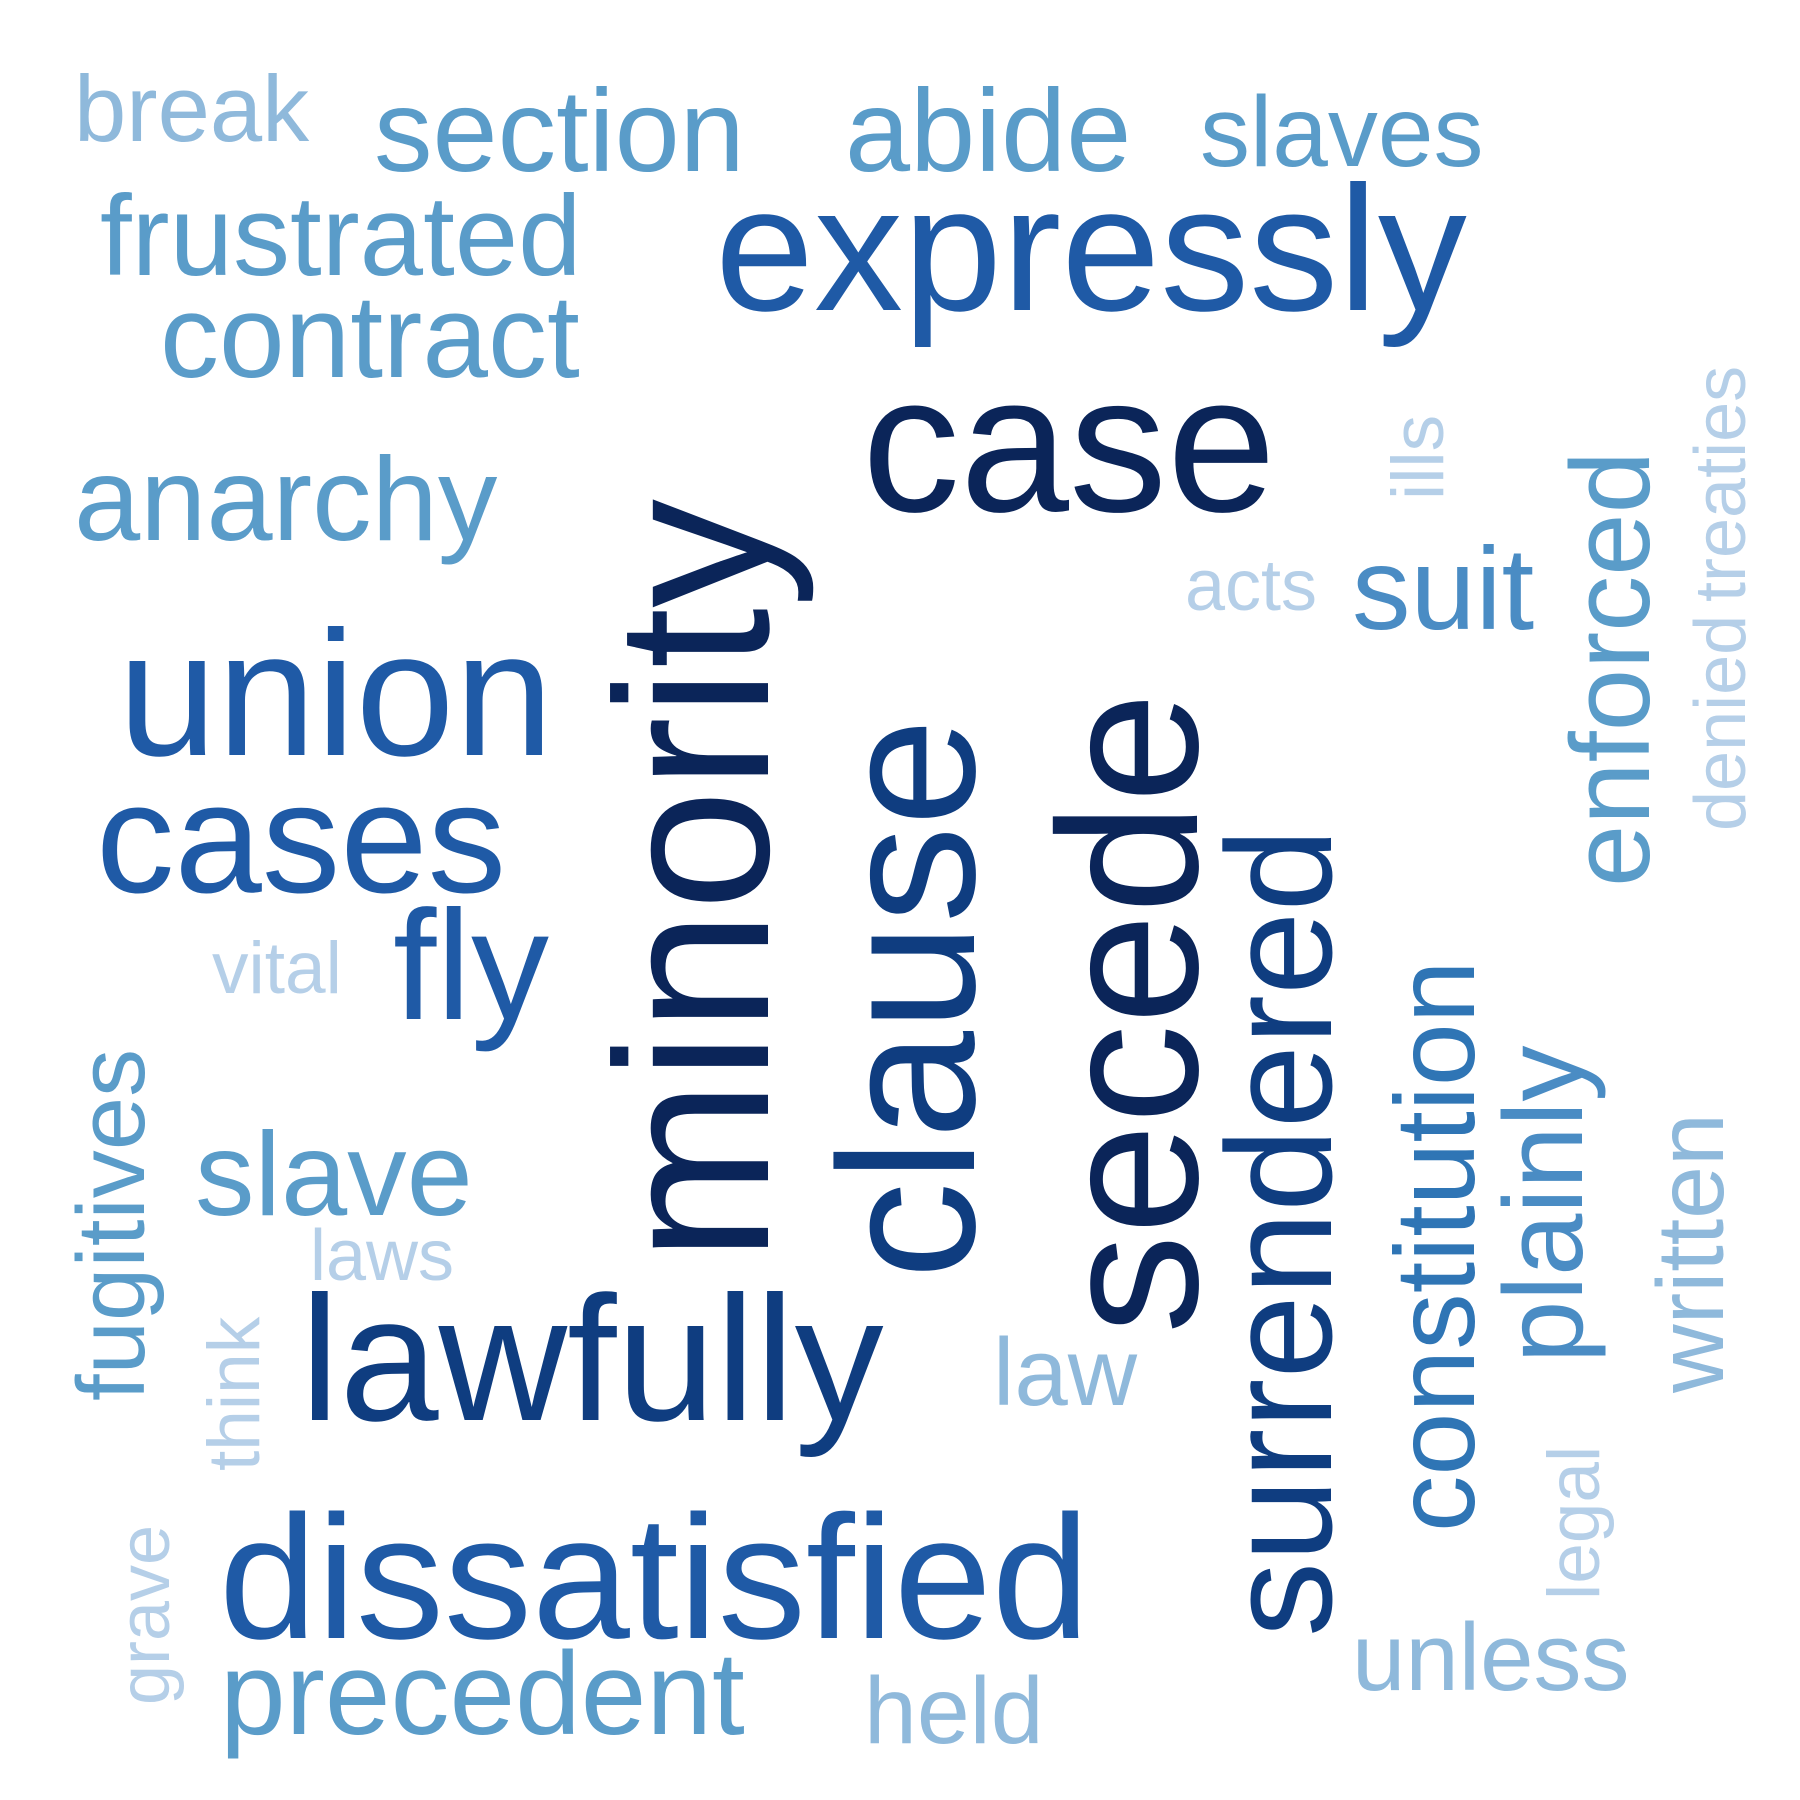 This screenshot has height=1800, width=1800. What do you see at coordinates (1091, 248) in the screenshot?
I see `word-expressly: expressly` at bounding box center [1091, 248].